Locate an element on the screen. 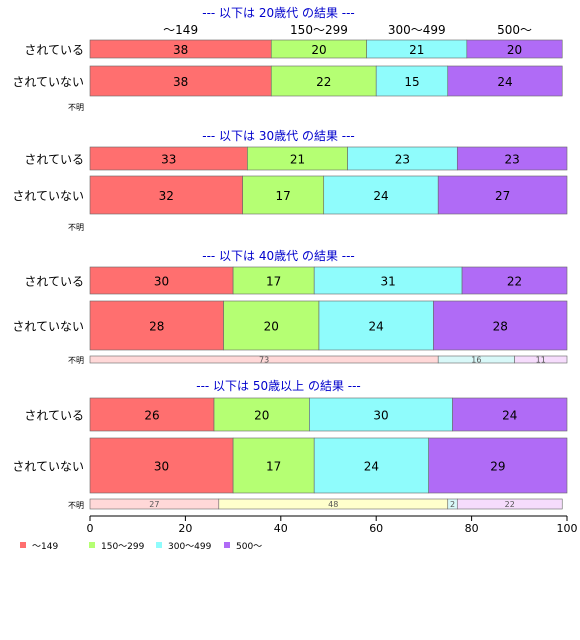 The height and width of the screenshot is (640, 580). legend-item-label: 300〜499 is located at coordinates (190, 547).